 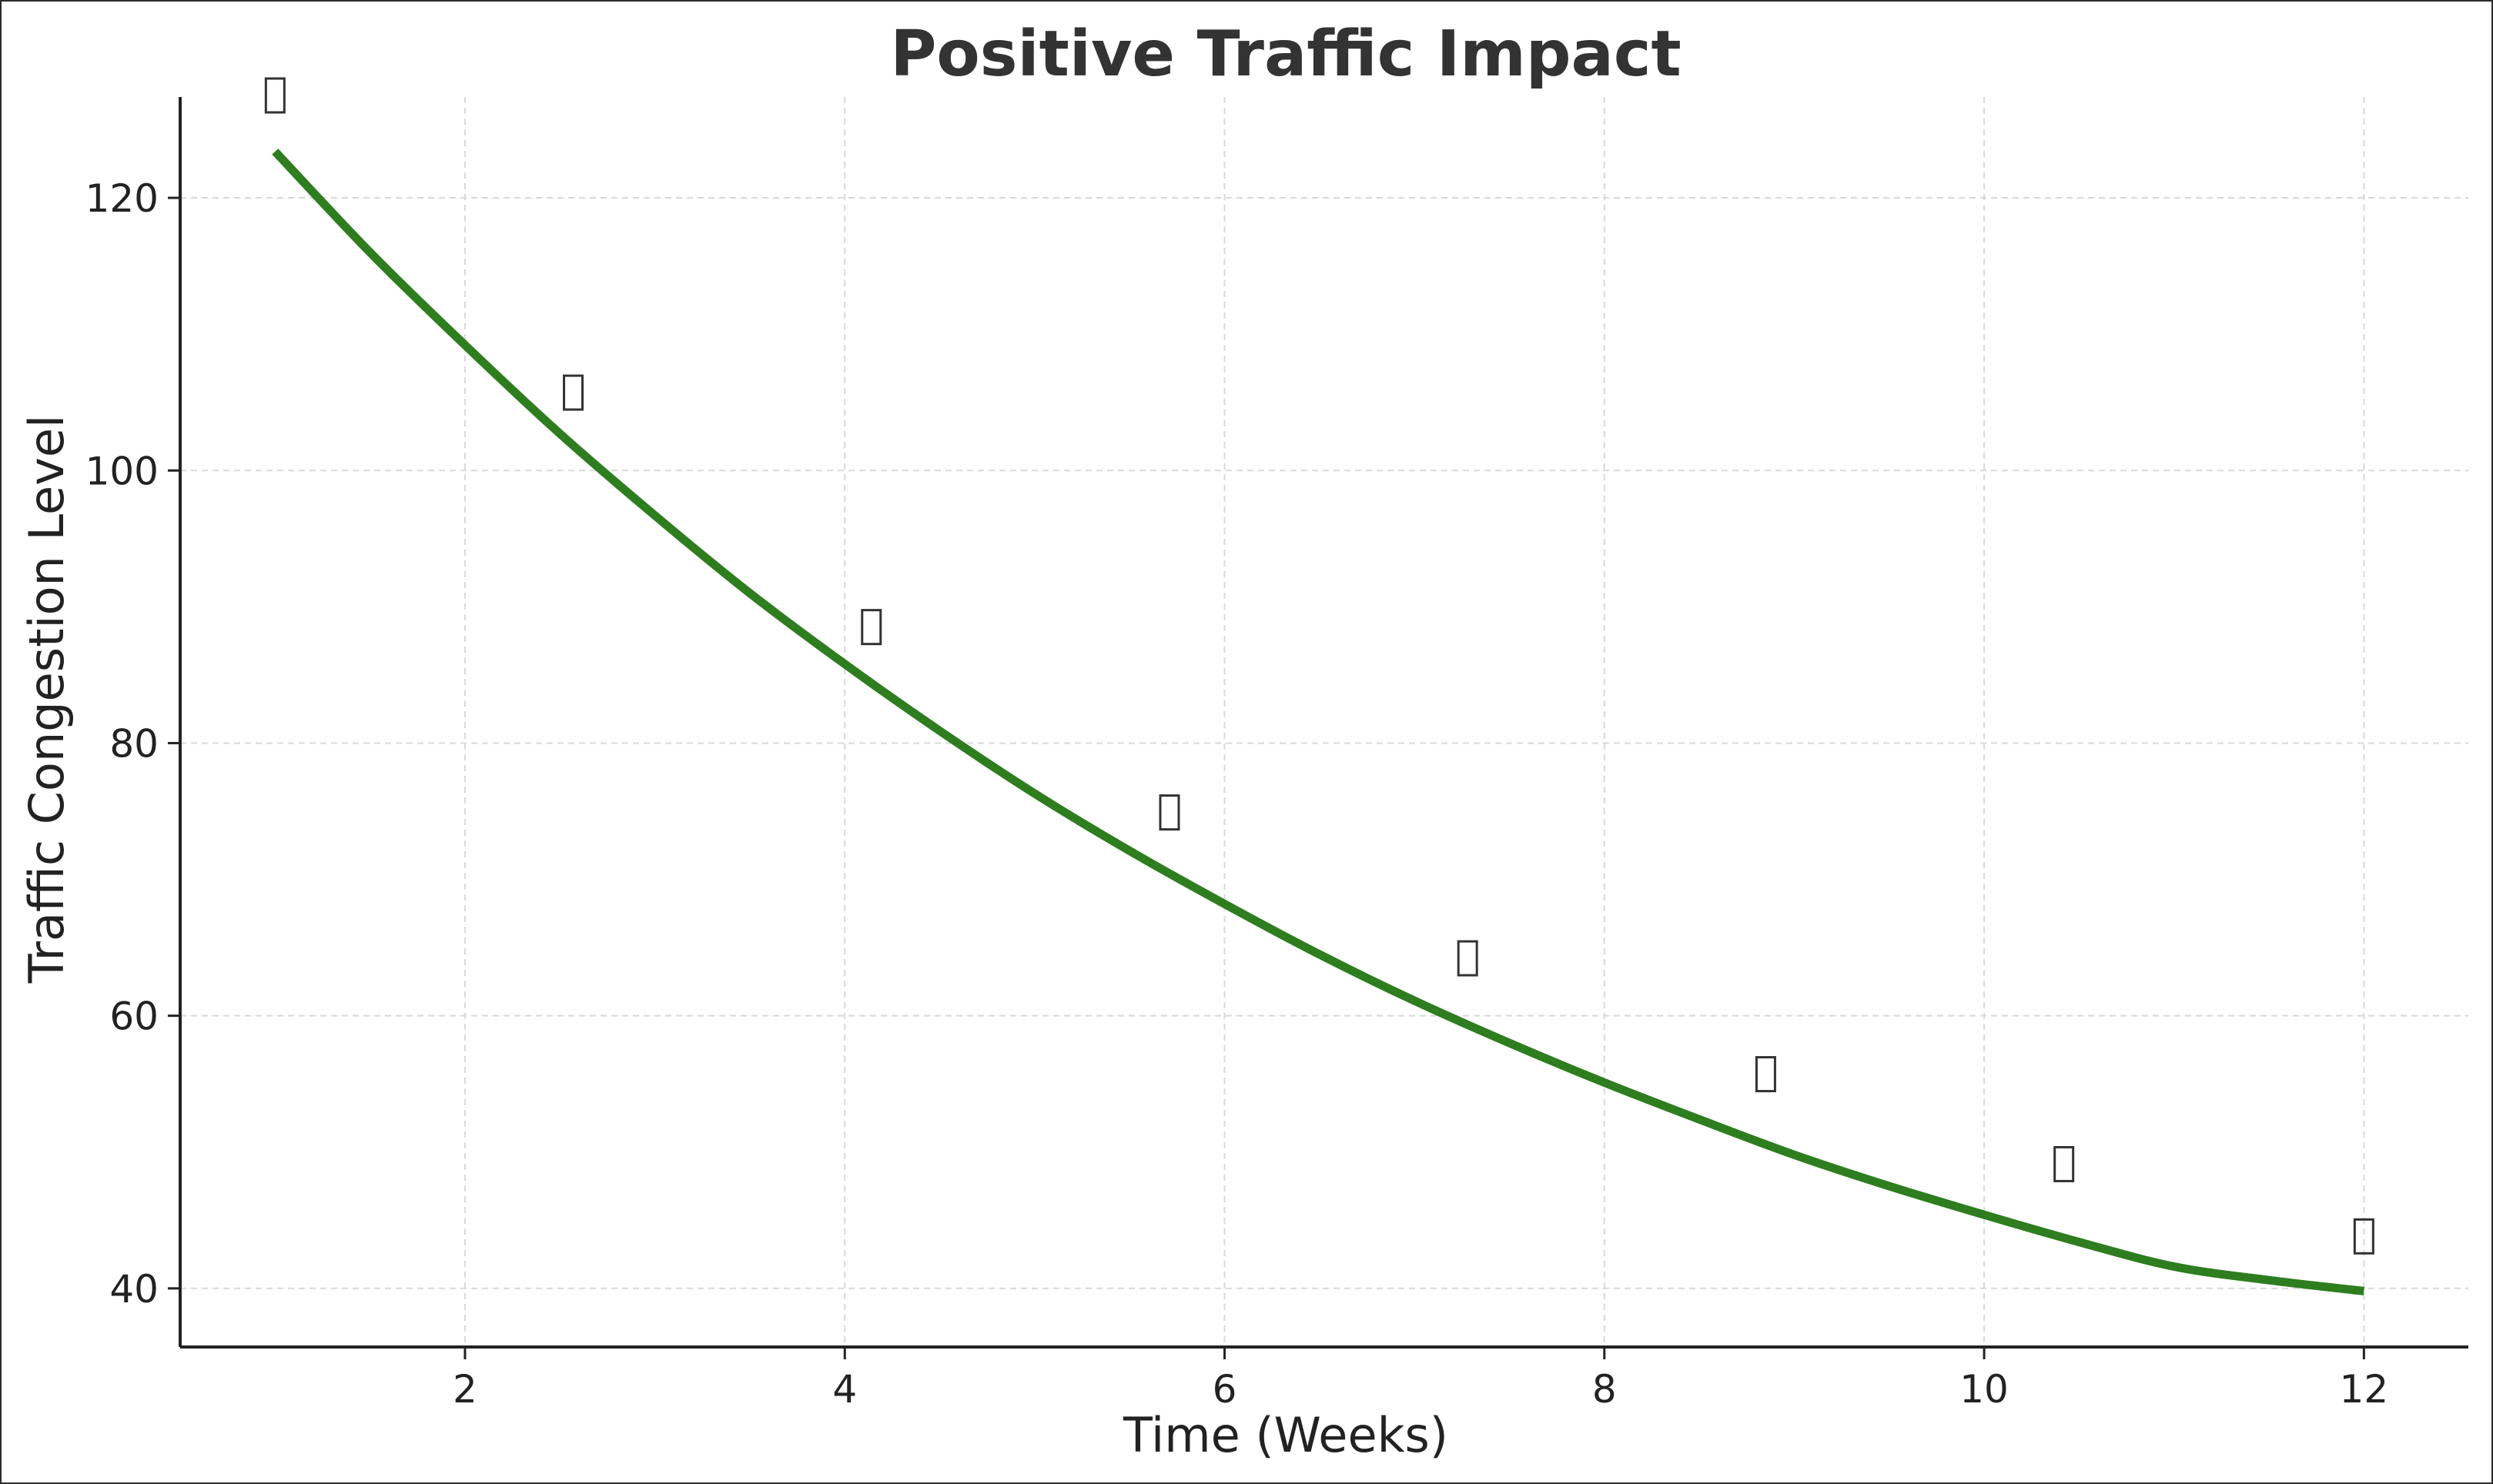 What do you see at coordinates (1286, 55) in the screenshot?
I see `chart-title: Positive Traffic Impact` at bounding box center [1286, 55].